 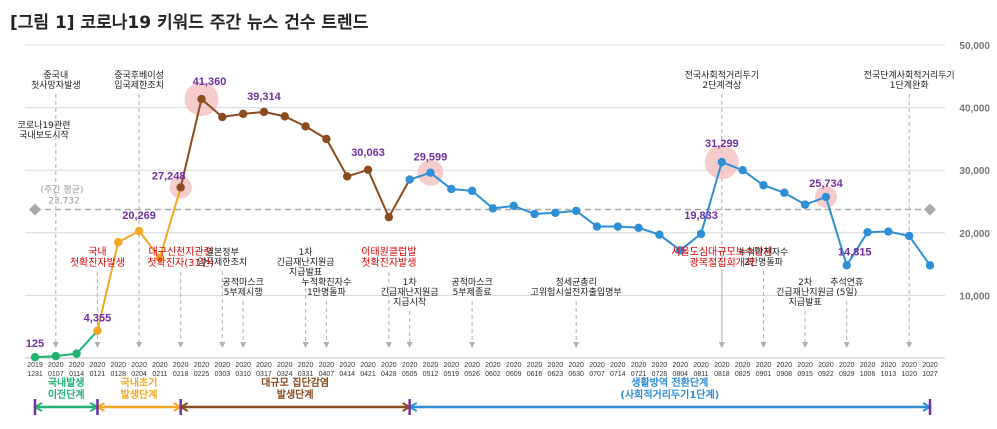 What do you see at coordinates (785, 374) in the screenshot?
I see `x-tick-label: 0908` at bounding box center [785, 374].